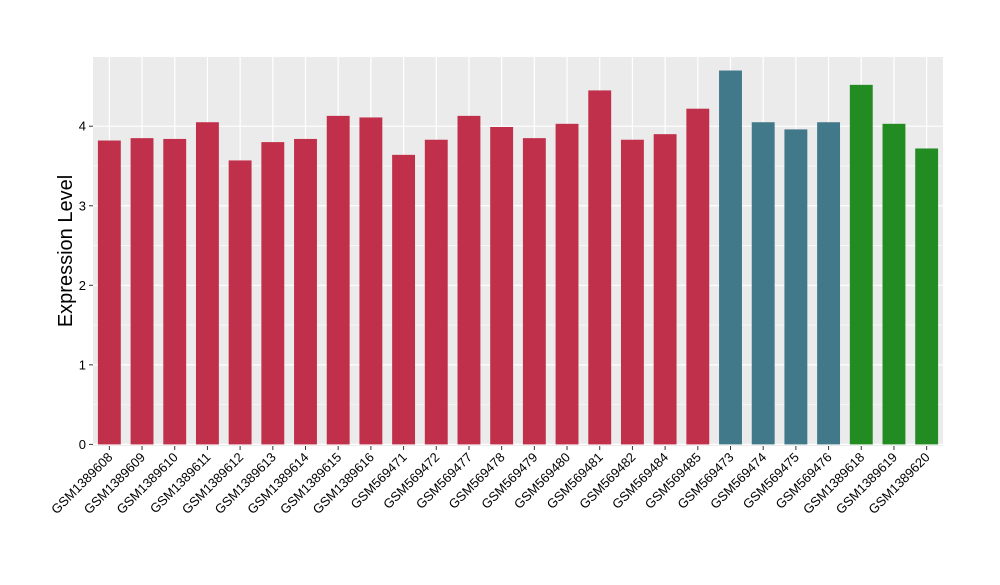  Describe the element at coordinates (82, 444) in the screenshot. I see `y-tick-label: 0` at that location.